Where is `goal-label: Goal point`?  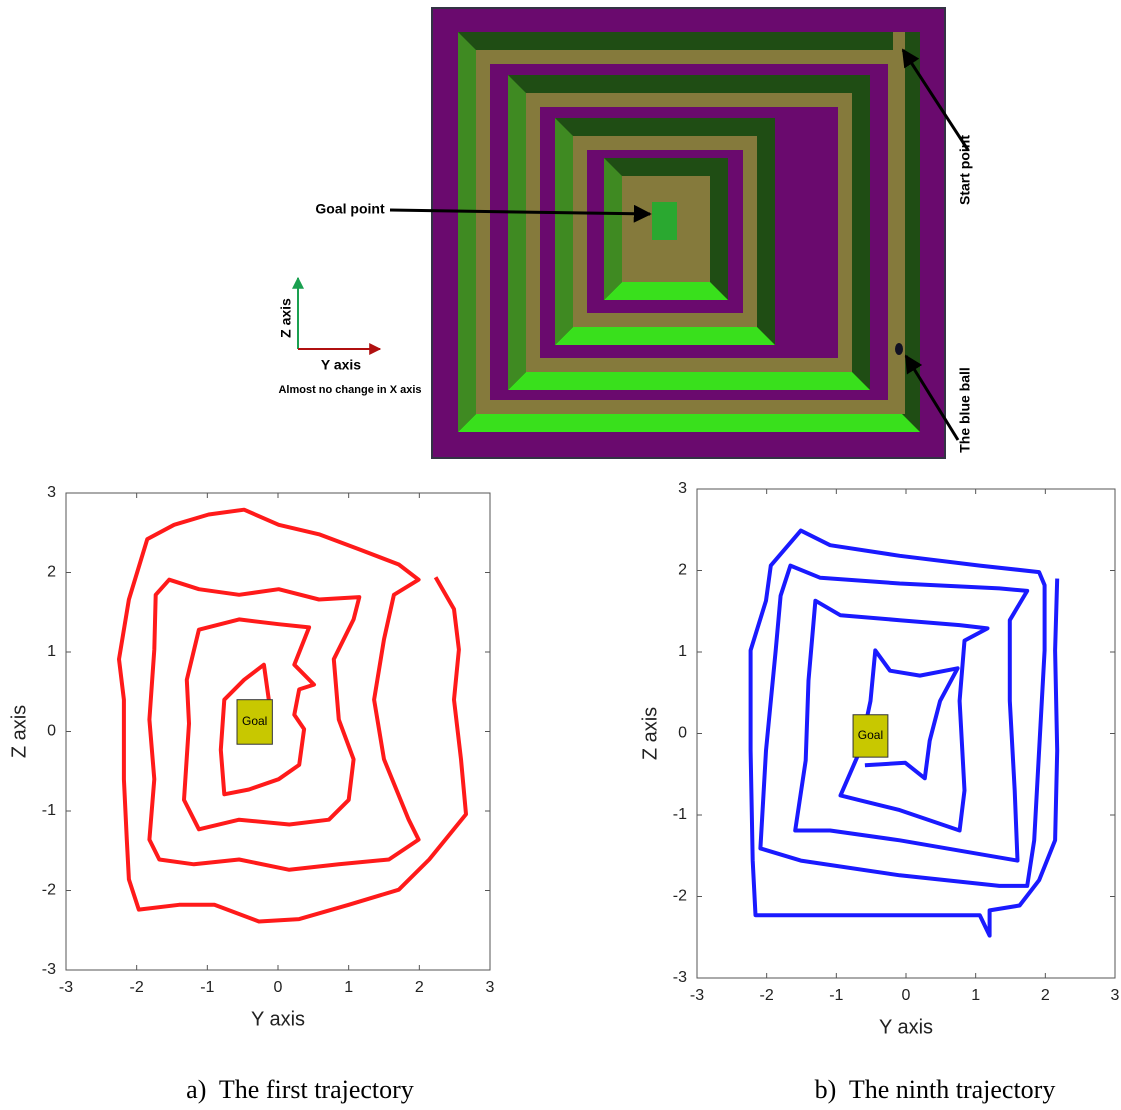
goal-label: Goal point is located at coordinates (350, 209).